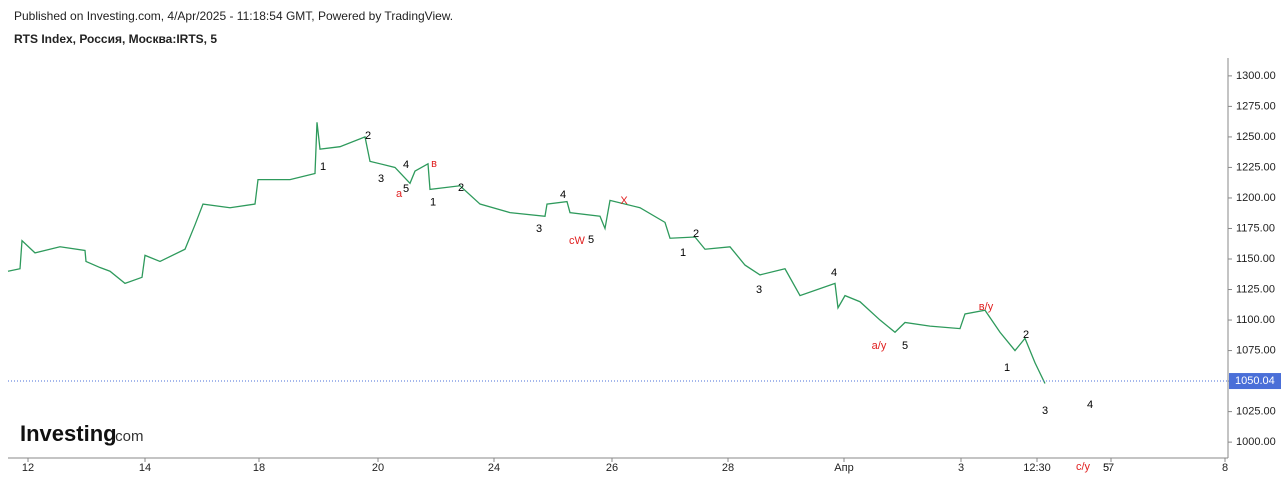  What do you see at coordinates (1256, 167) in the screenshot?
I see `y-tick-label: 1225.00` at bounding box center [1256, 167].